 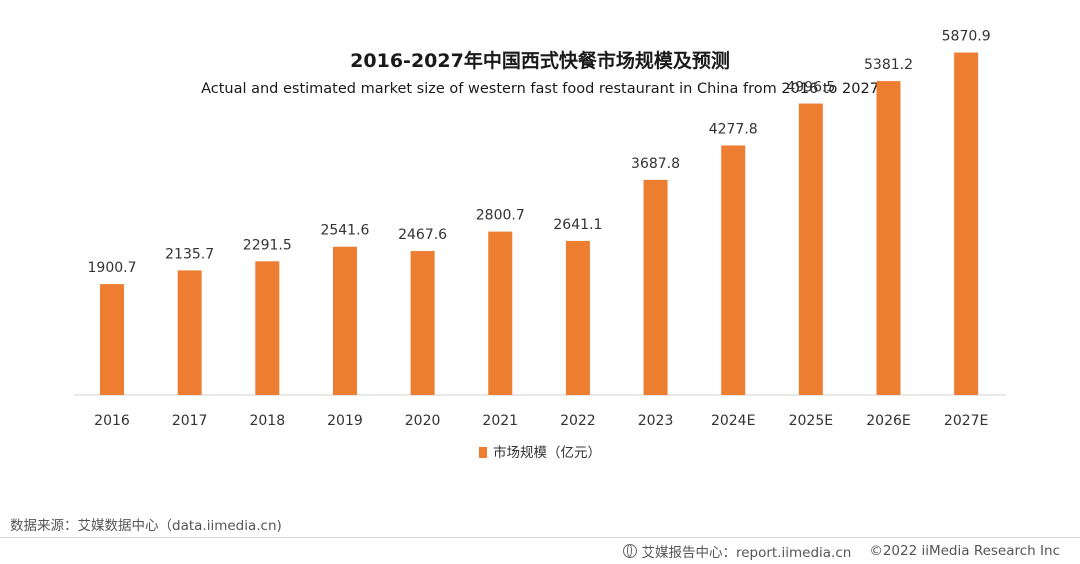 What do you see at coordinates (656, 421) in the screenshot?
I see `x-tick-label-2023: 2023` at bounding box center [656, 421].